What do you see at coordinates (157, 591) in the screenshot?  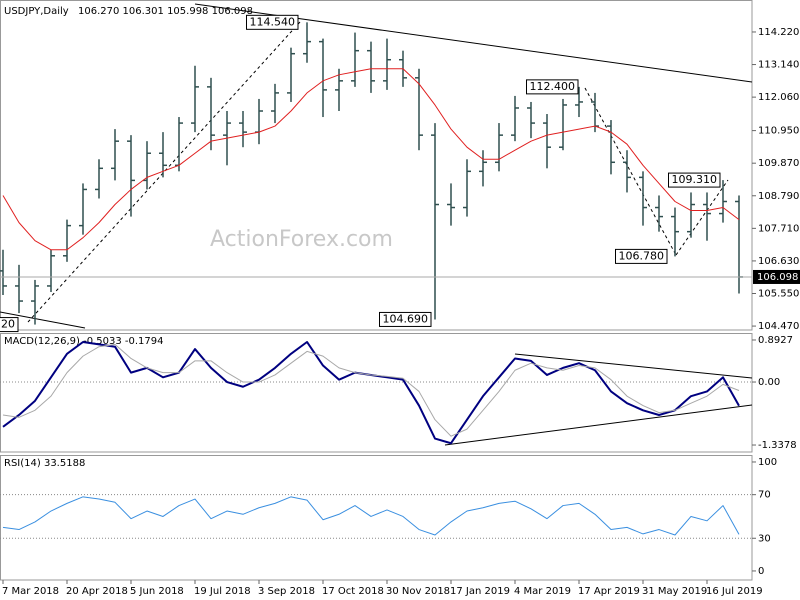 I see `x-tick-label: 5 Jun 2018` at bounding box center [157, 591].